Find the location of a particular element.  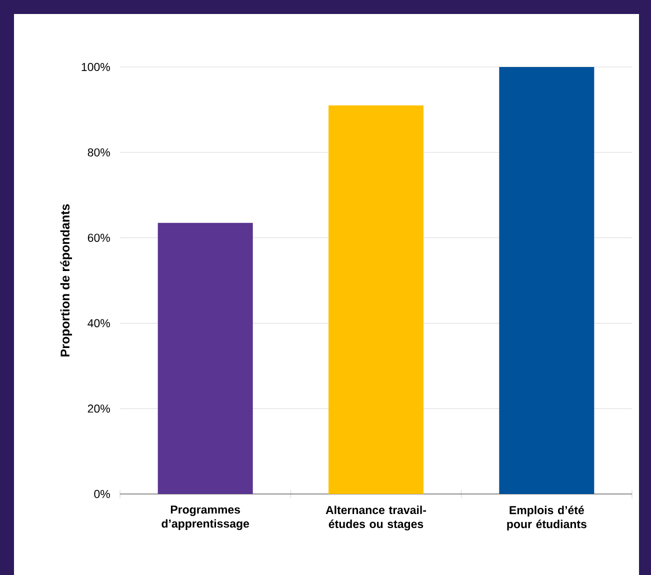

y-tick-label: 0% is located at coordinates (102, 494).